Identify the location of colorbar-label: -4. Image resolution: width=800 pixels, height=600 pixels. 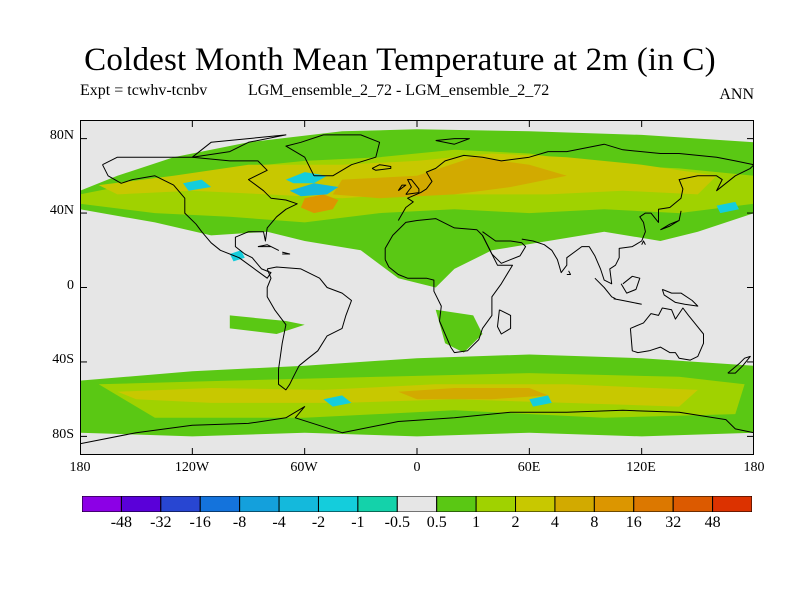
(279, 522).